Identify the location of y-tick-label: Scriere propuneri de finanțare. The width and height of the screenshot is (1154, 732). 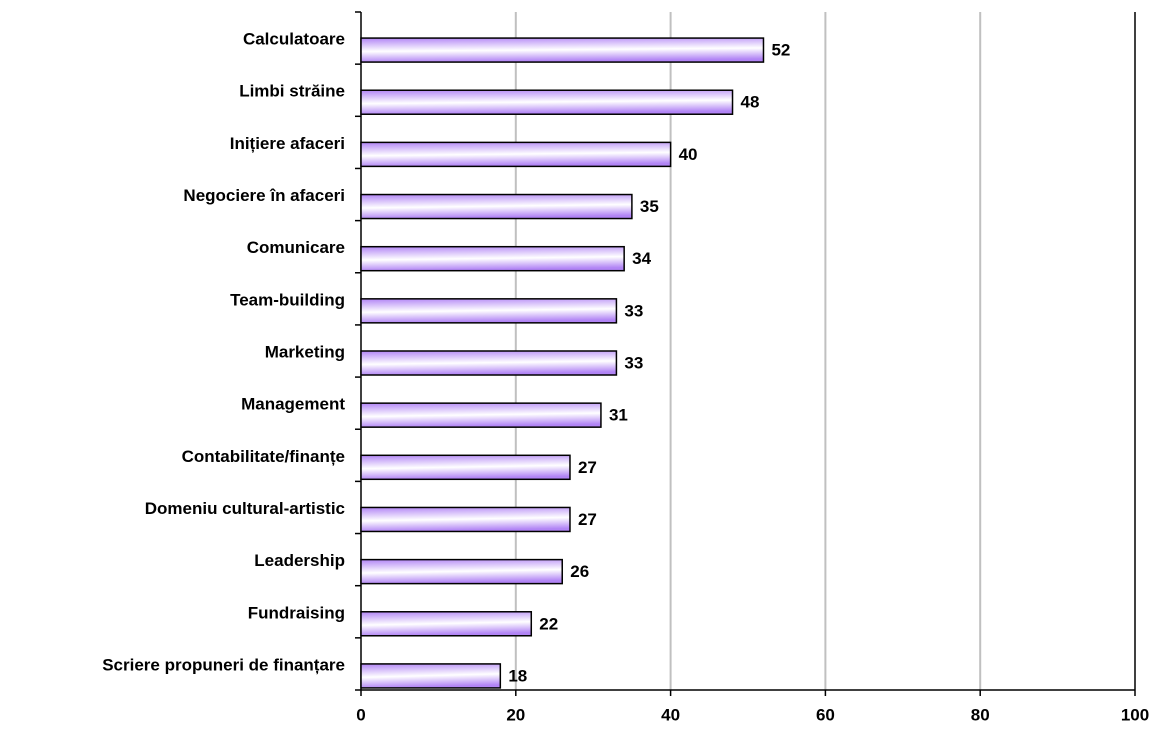
(223, 664).